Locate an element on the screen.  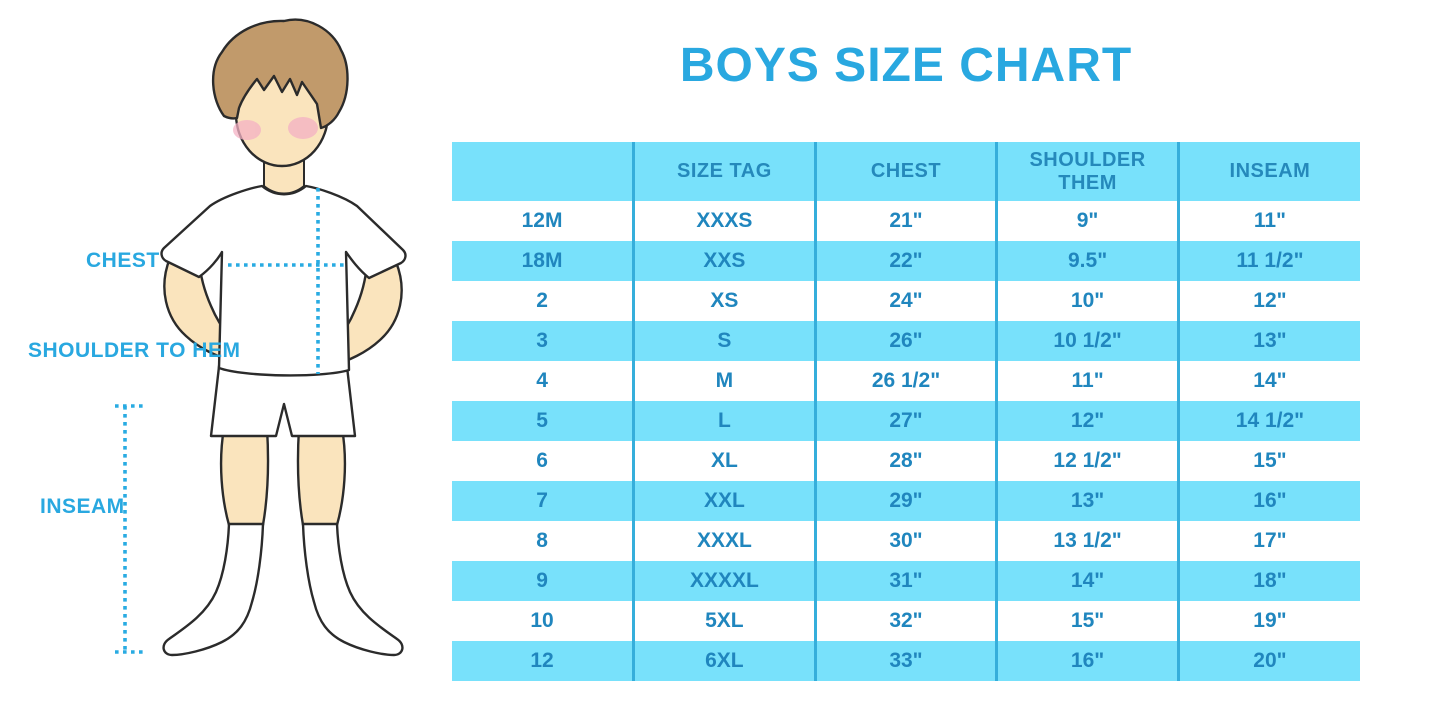
chest-label: CHEST is located at coordinates (123, 260).